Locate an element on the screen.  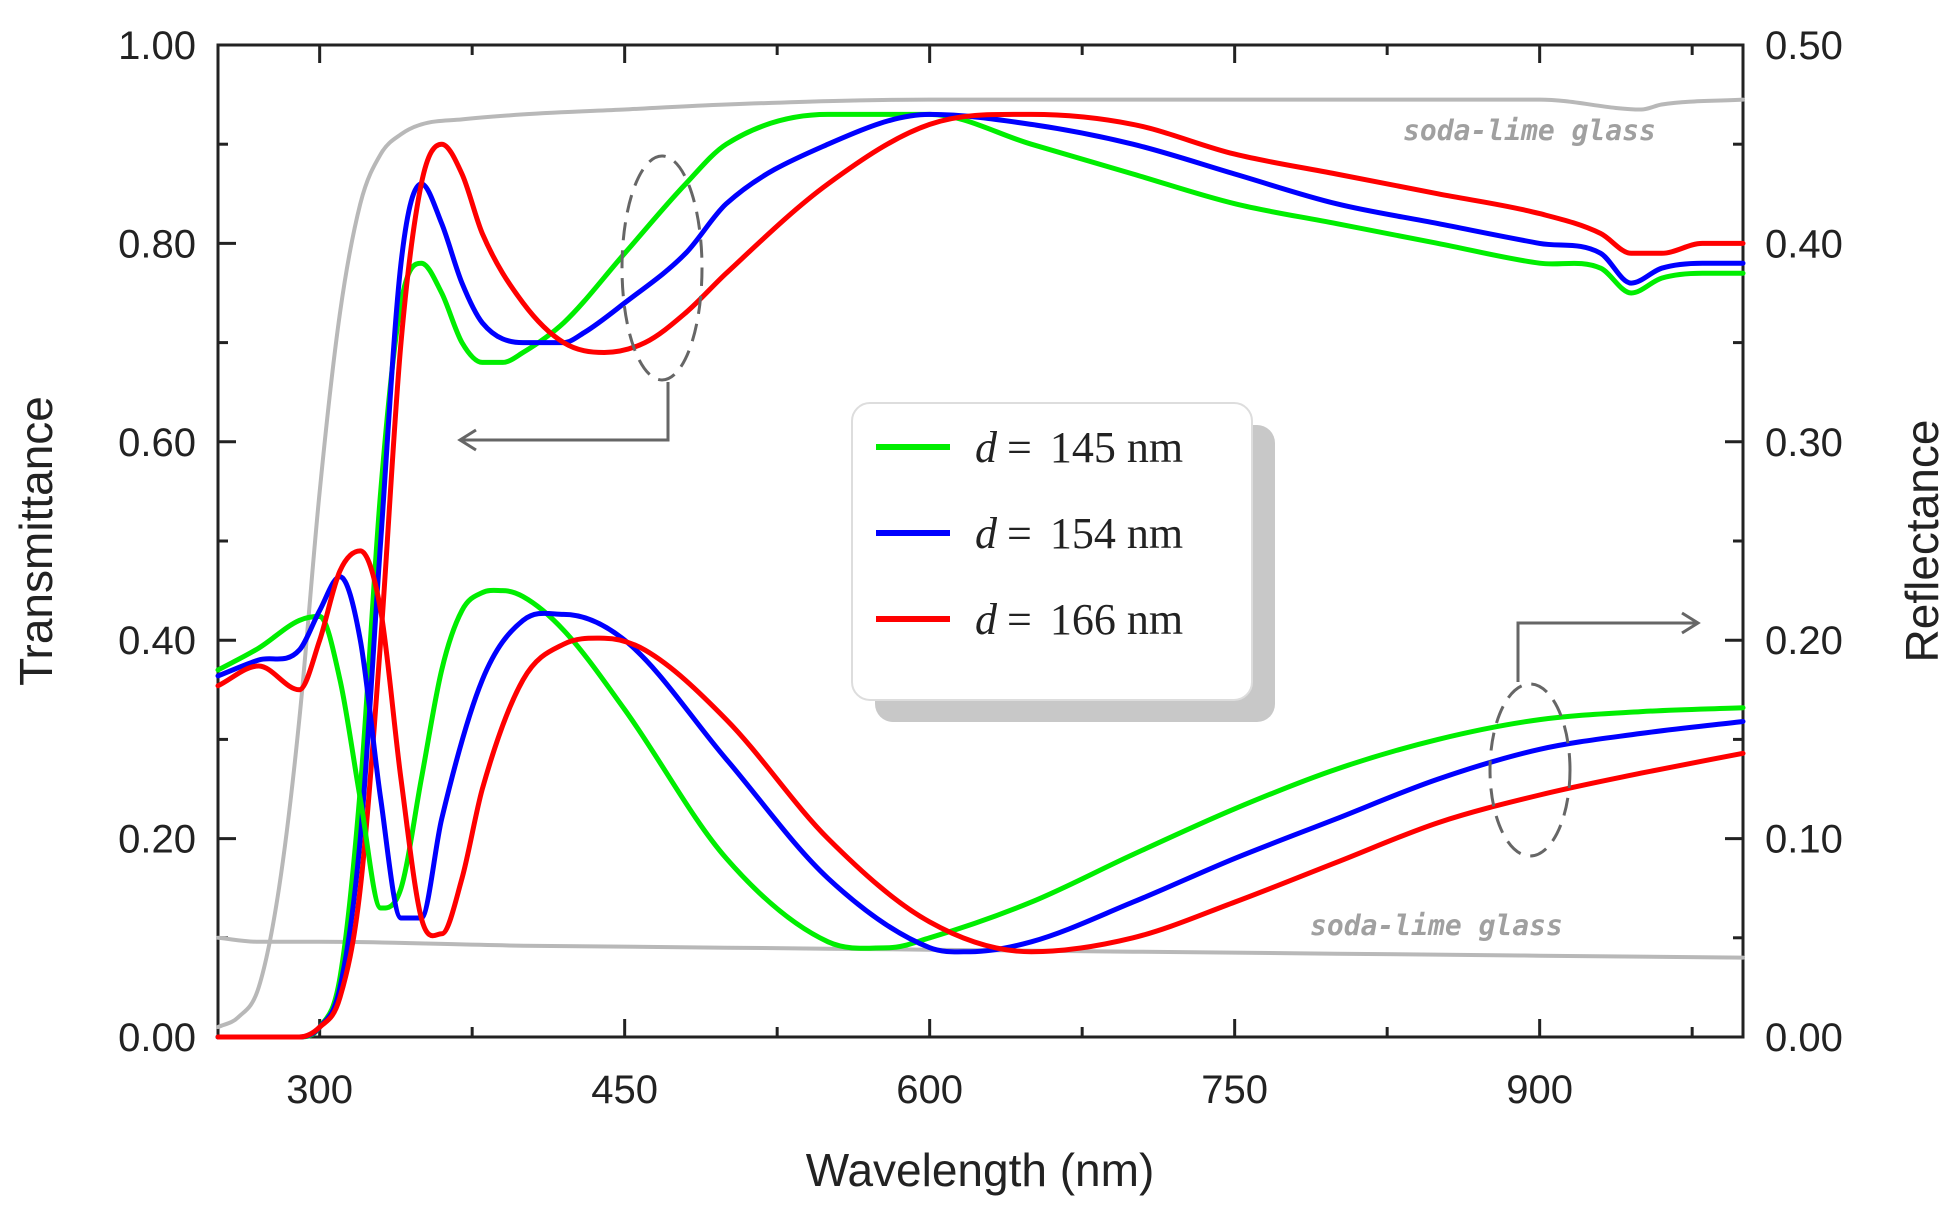
y-tick-label-right: 0.50 is located at coordinates (1804, 46).